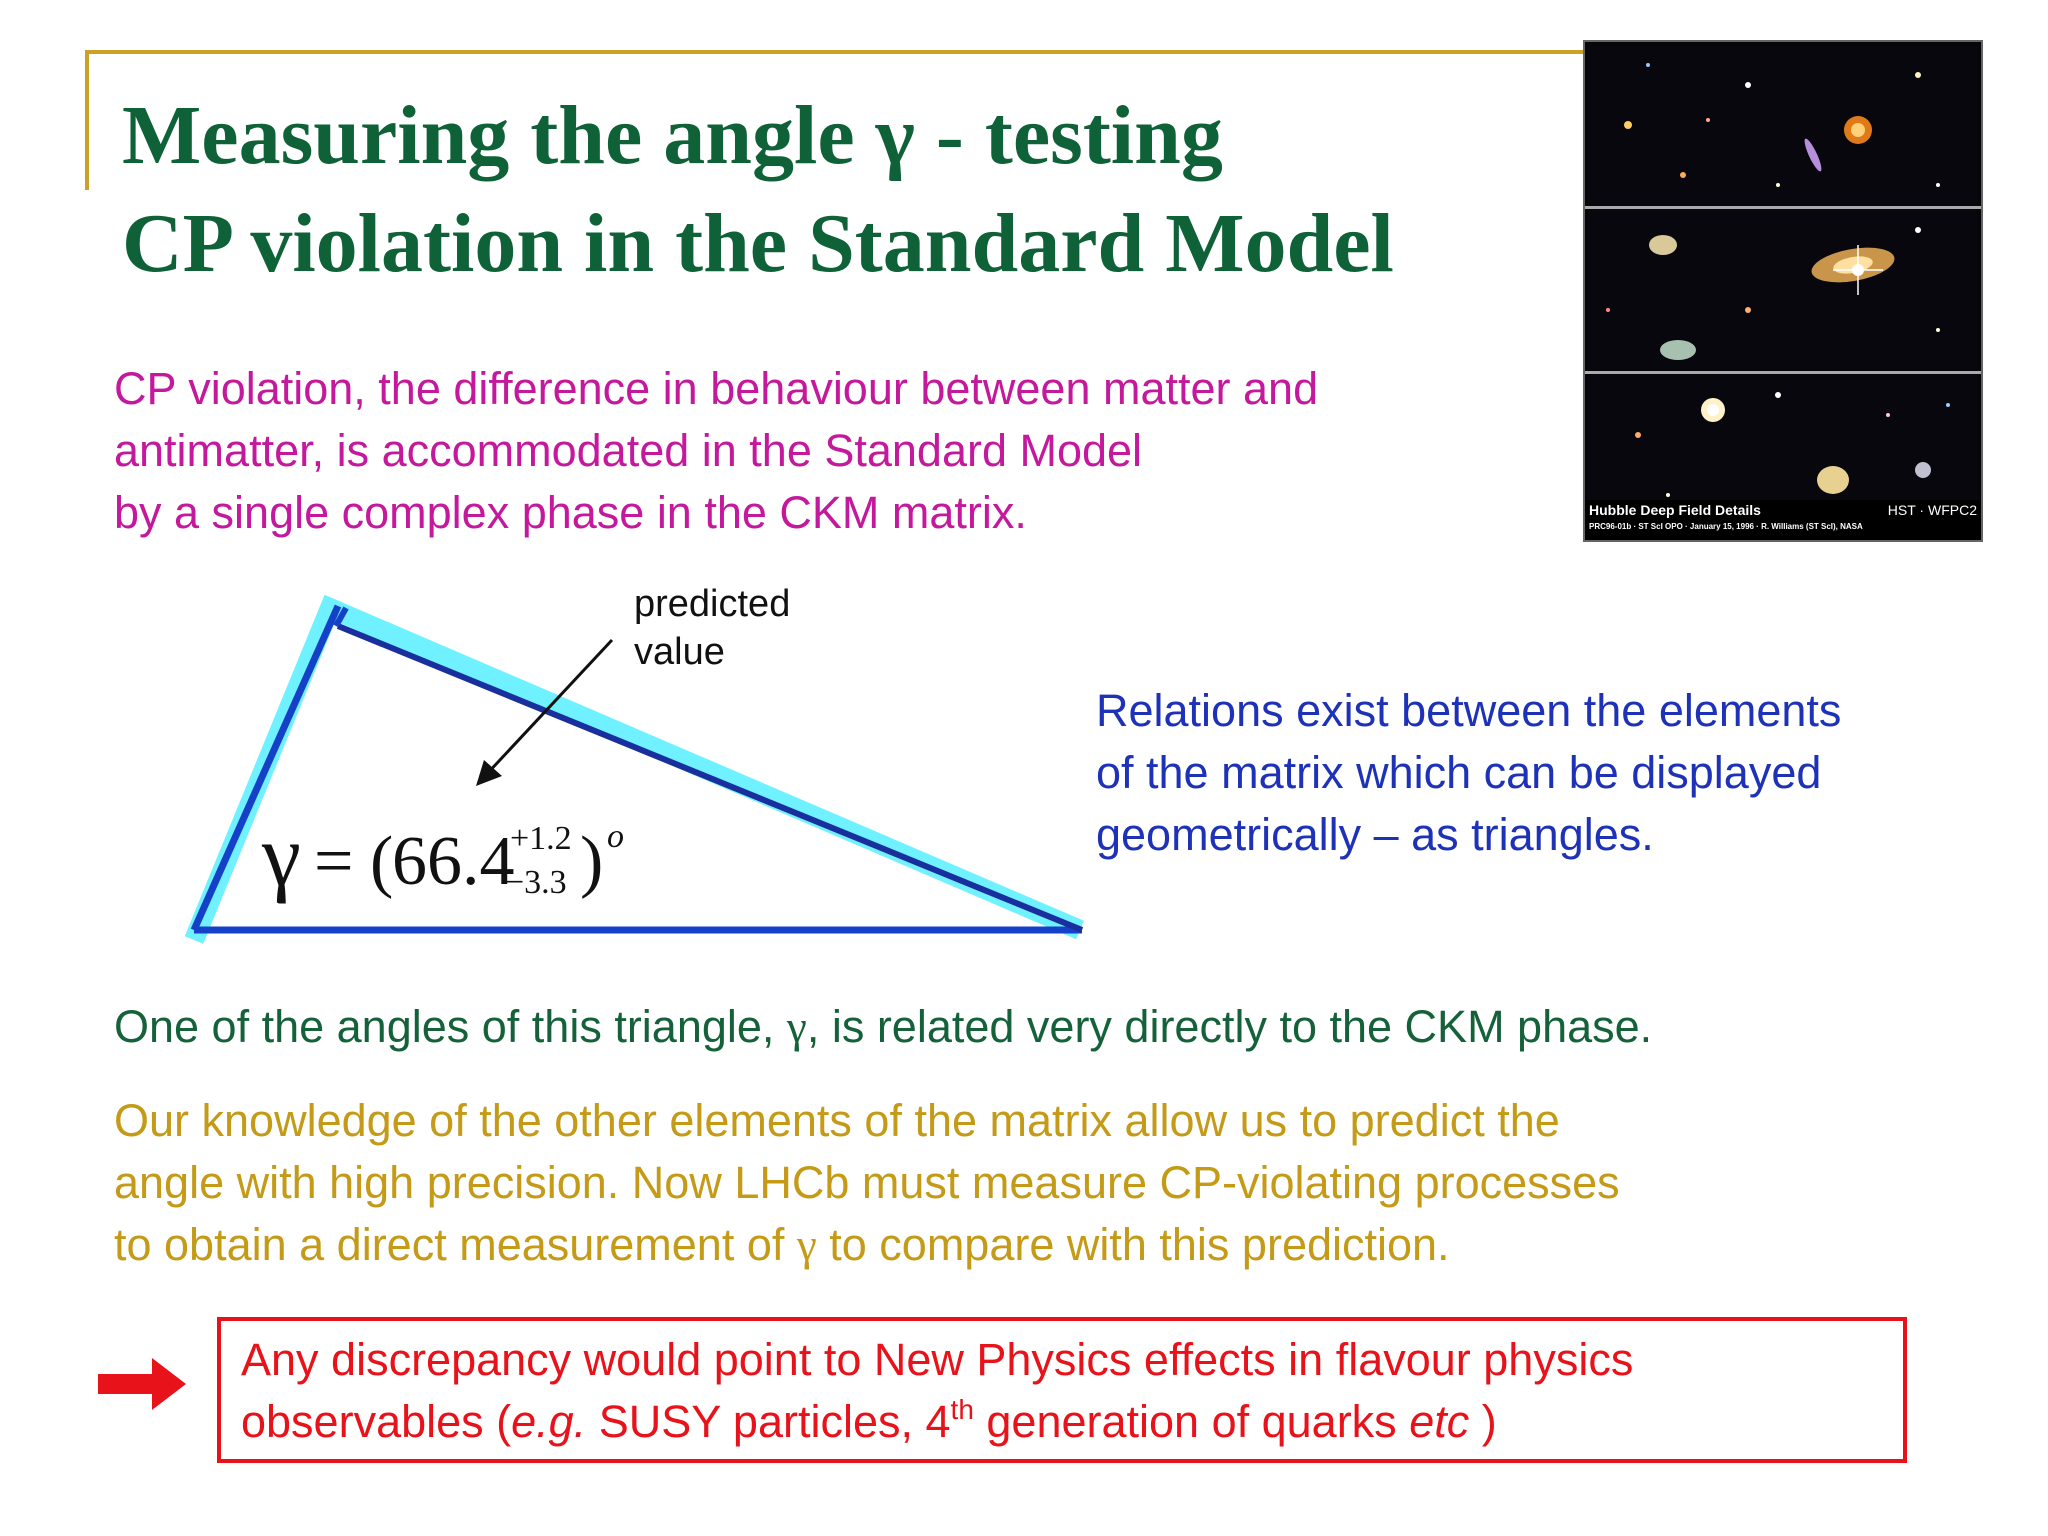 The image size is (2048, 1536). What do you see at coordinates (266, 768) in the screenshot?
I see `triangle-left-side` at bounding box center [266, 768].